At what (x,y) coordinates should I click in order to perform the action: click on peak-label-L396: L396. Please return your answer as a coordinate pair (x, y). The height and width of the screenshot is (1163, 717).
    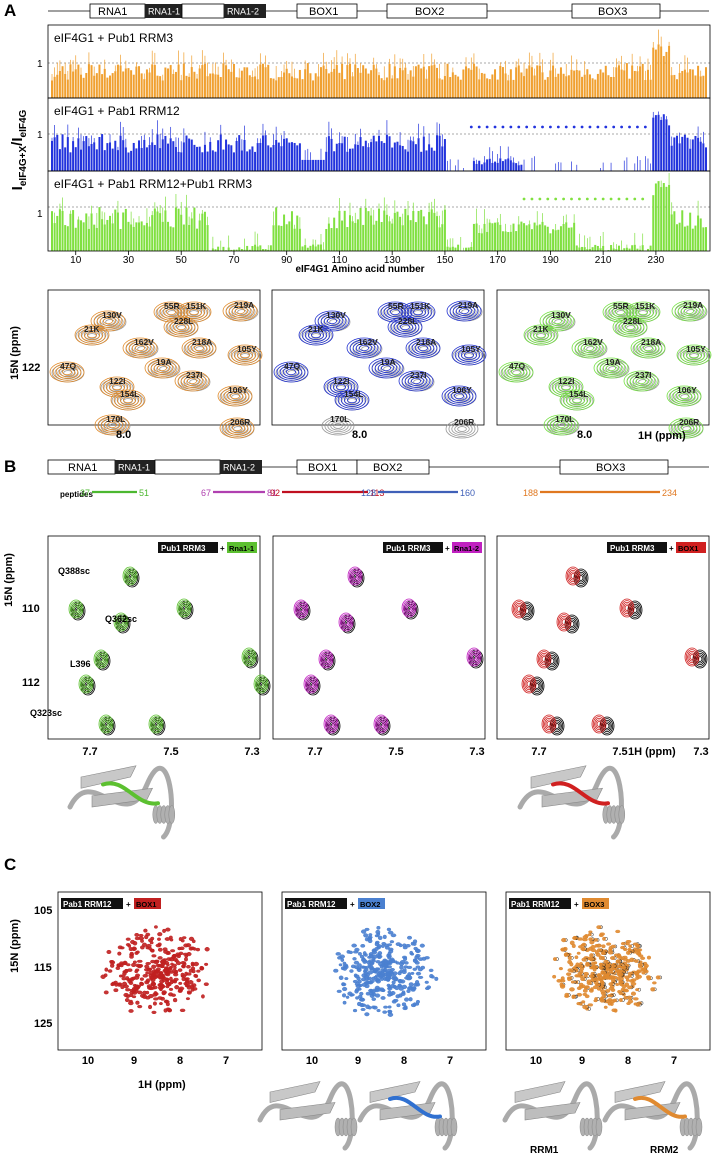
    Looking at the image, I should click on (80, 664).